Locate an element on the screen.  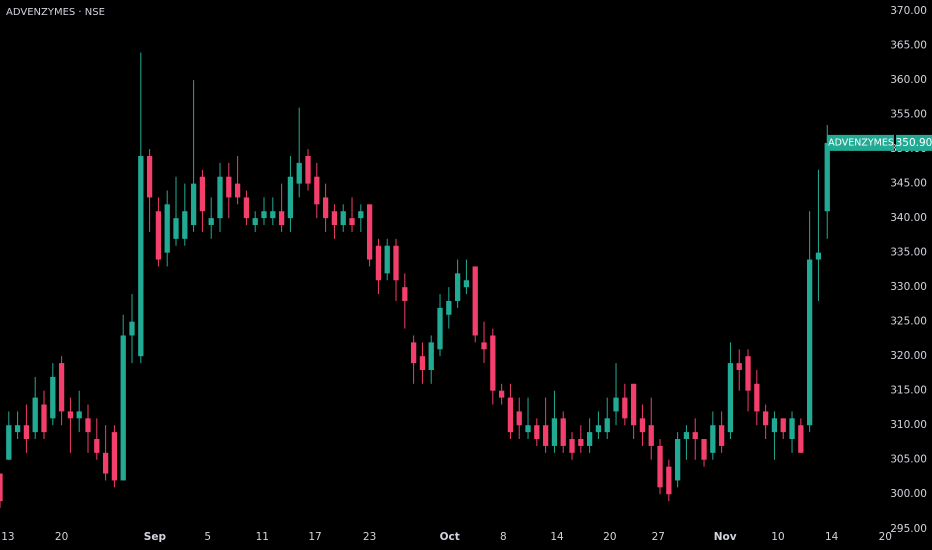
price-tag-name: ADVENZYMES is located at coordinates (861, 142).